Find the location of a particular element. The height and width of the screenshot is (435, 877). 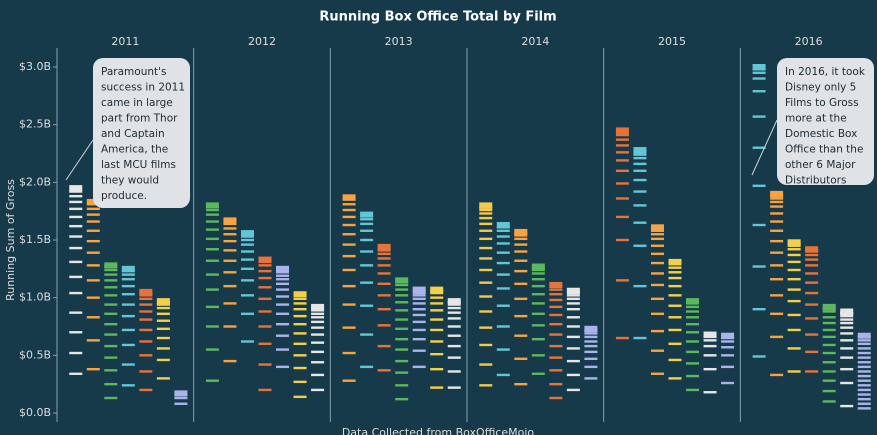

y-tick-label: $1.0B is located at coordinates (35, 297).